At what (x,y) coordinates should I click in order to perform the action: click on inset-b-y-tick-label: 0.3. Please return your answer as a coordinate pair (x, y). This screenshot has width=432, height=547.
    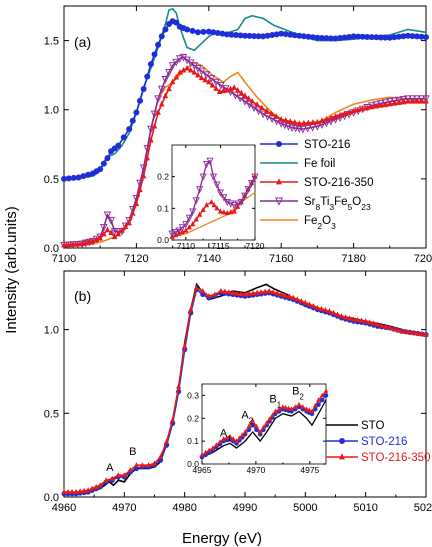
    Looking at the image, I should click on (193, 395).